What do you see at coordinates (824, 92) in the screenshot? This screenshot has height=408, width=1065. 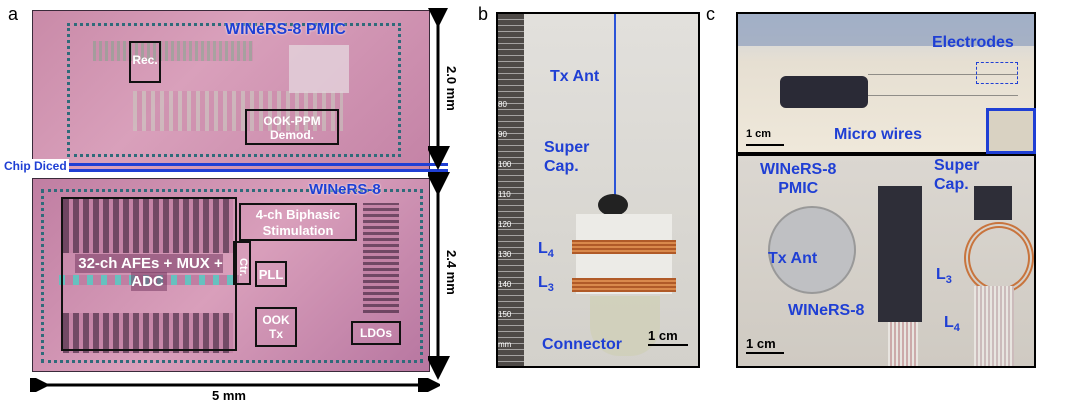 I see `implant-board` at bounding box center [824, 92].